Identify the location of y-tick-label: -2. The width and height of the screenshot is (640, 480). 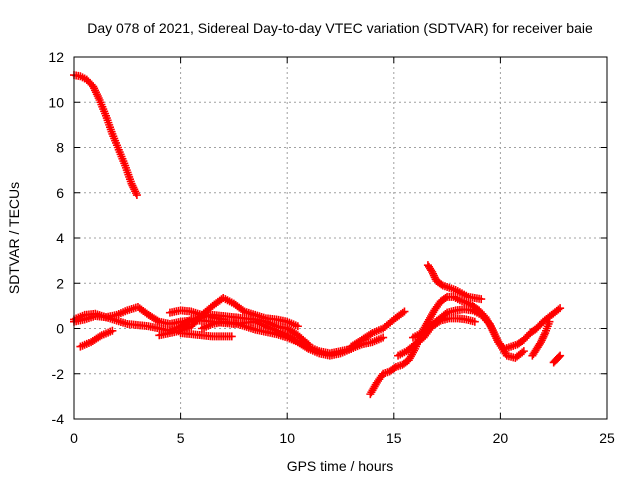
(58, 374).